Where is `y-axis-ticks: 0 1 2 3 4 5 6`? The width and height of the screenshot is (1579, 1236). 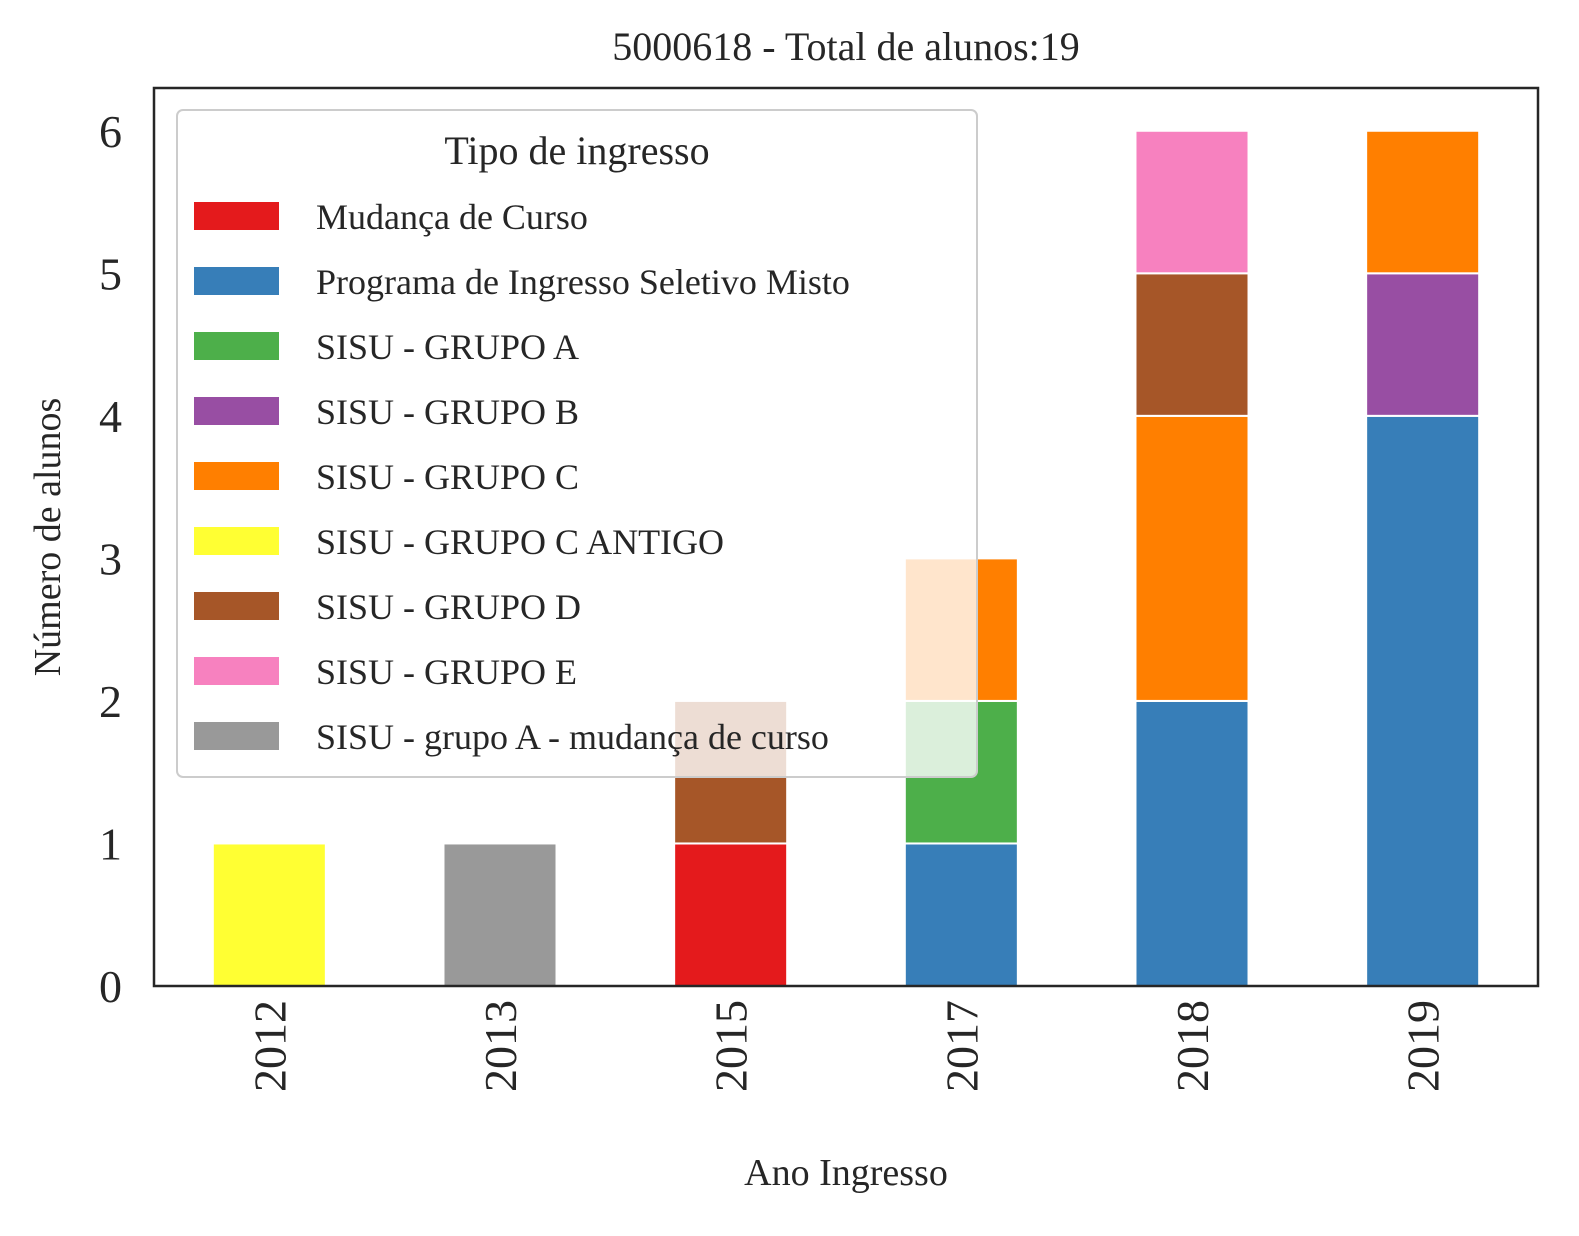 y-axis-ticks: 0 1 2 3 4 5 6 is located at coordinates (110, 559).